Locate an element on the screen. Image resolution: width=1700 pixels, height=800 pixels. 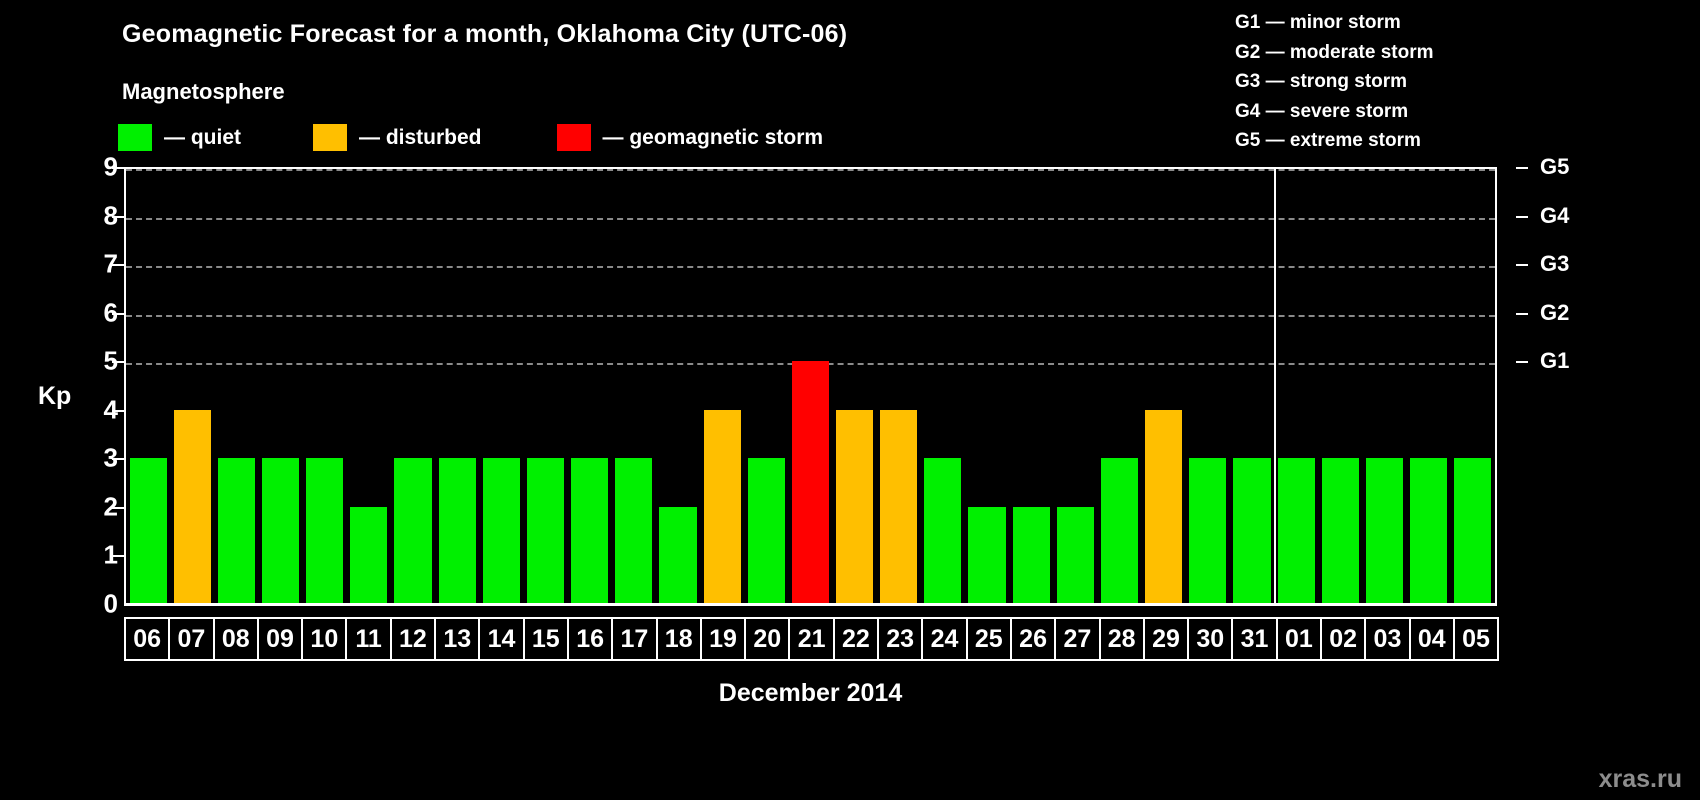
date-label-27: 27 is located at coordinates (1077, 639).